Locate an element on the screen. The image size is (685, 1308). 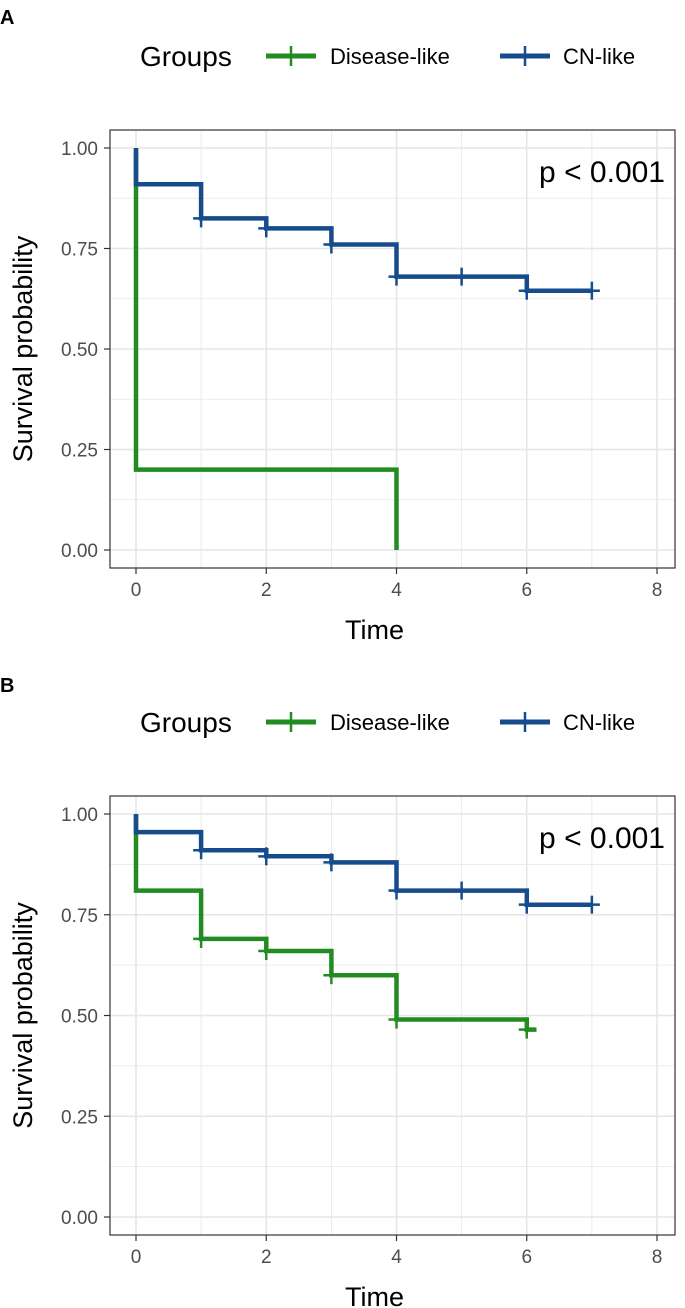
panel-label: B is located at coordinates (7, 686).